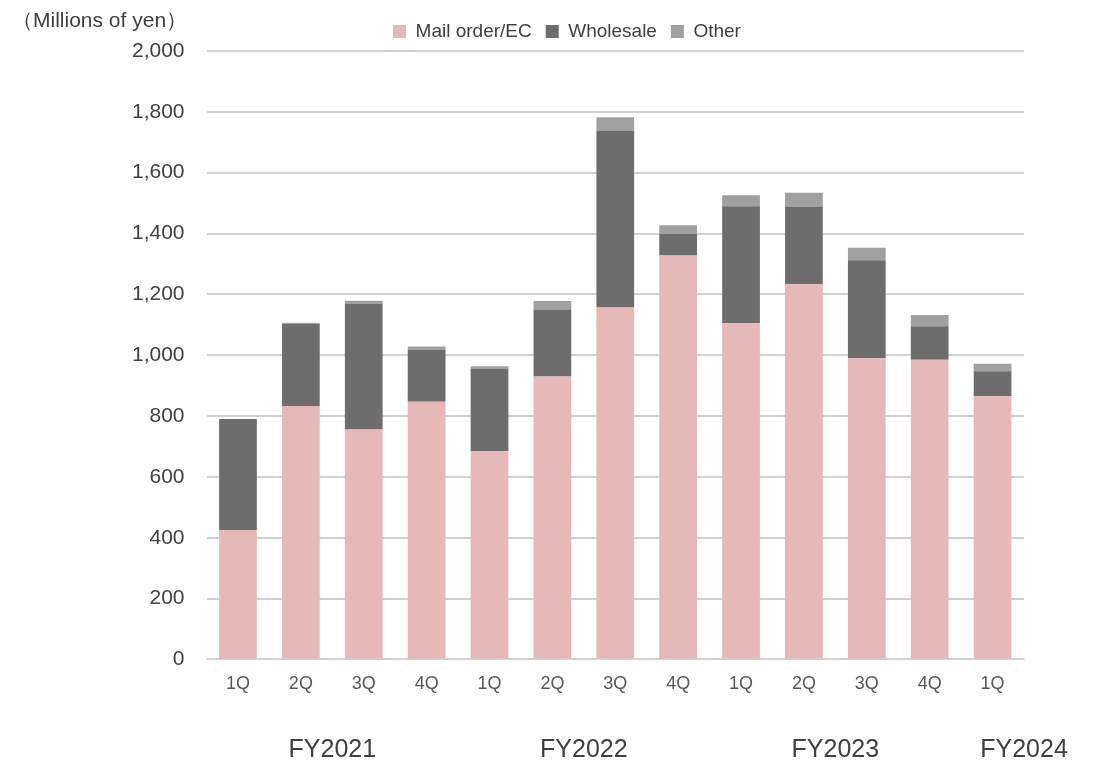 Image resolution: width=1099 pixels, height=764 pixels. I want to click on text: FY2022, so click(584, 747).